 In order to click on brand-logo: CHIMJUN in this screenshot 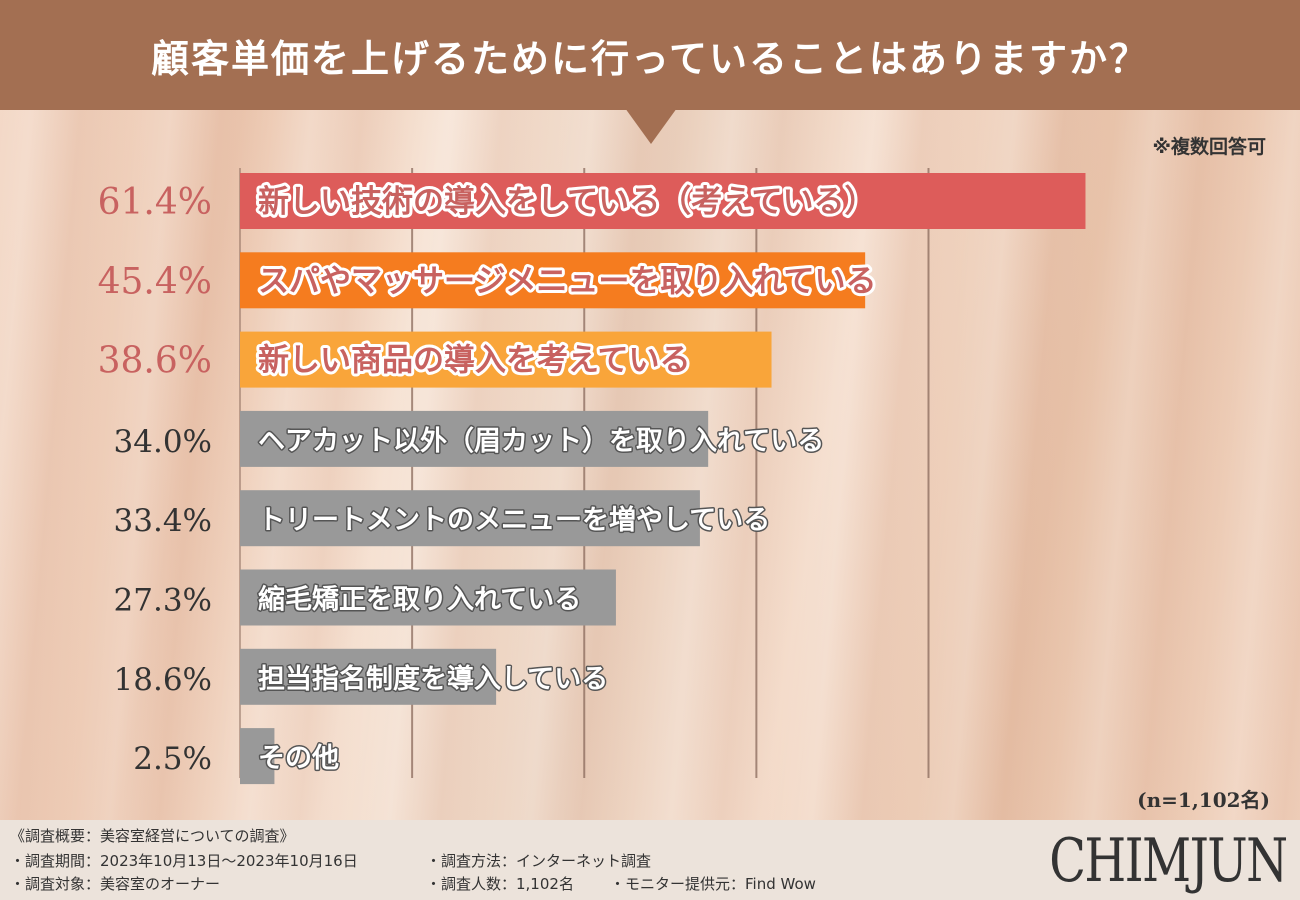, I will do `click(1168, 861)`.